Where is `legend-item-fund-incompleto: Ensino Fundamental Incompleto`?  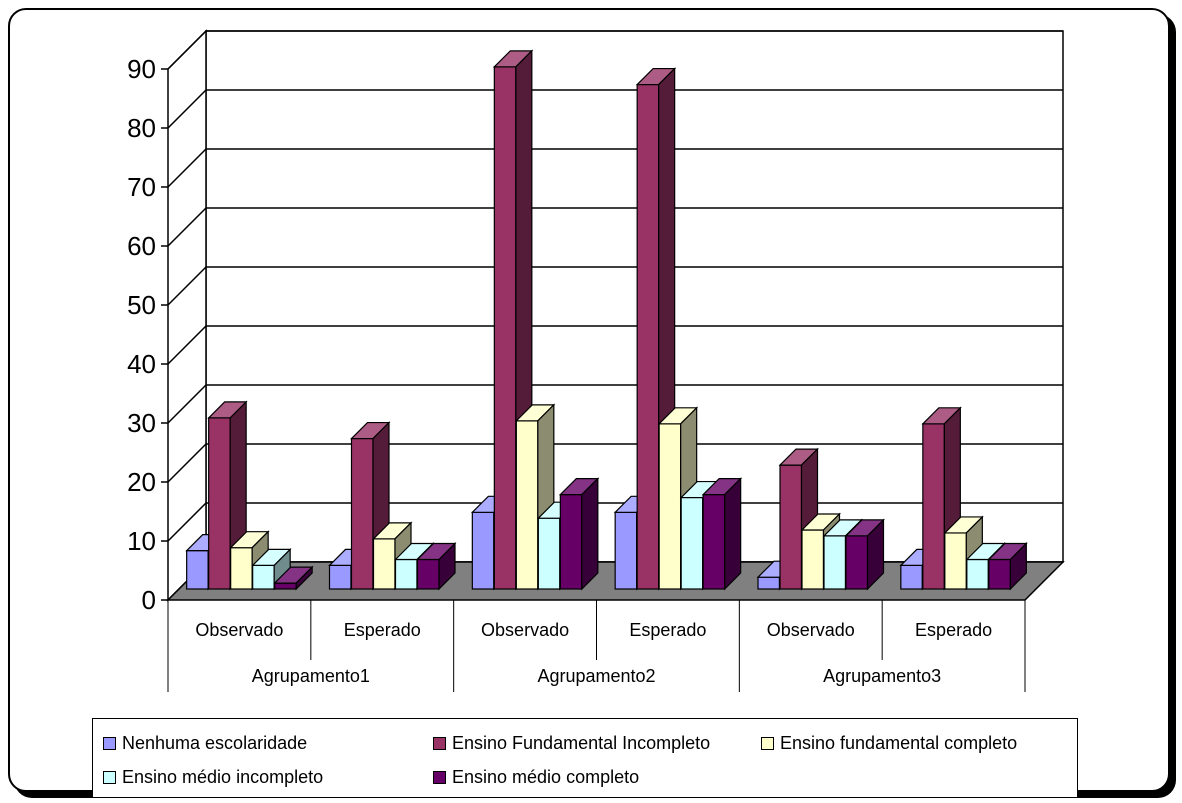 legend-item-fund-incompleto: Ensino Fundamental Incompleto is located at coordinates (571, 743).